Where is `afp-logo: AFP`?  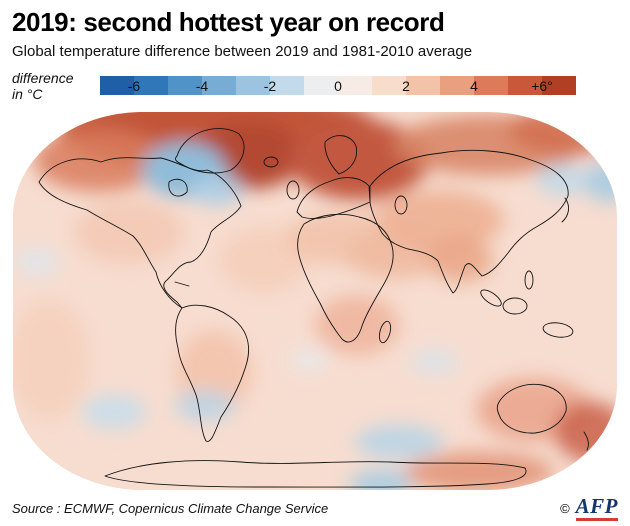 afp-logo: AFP is located at coordinates (596, 508).